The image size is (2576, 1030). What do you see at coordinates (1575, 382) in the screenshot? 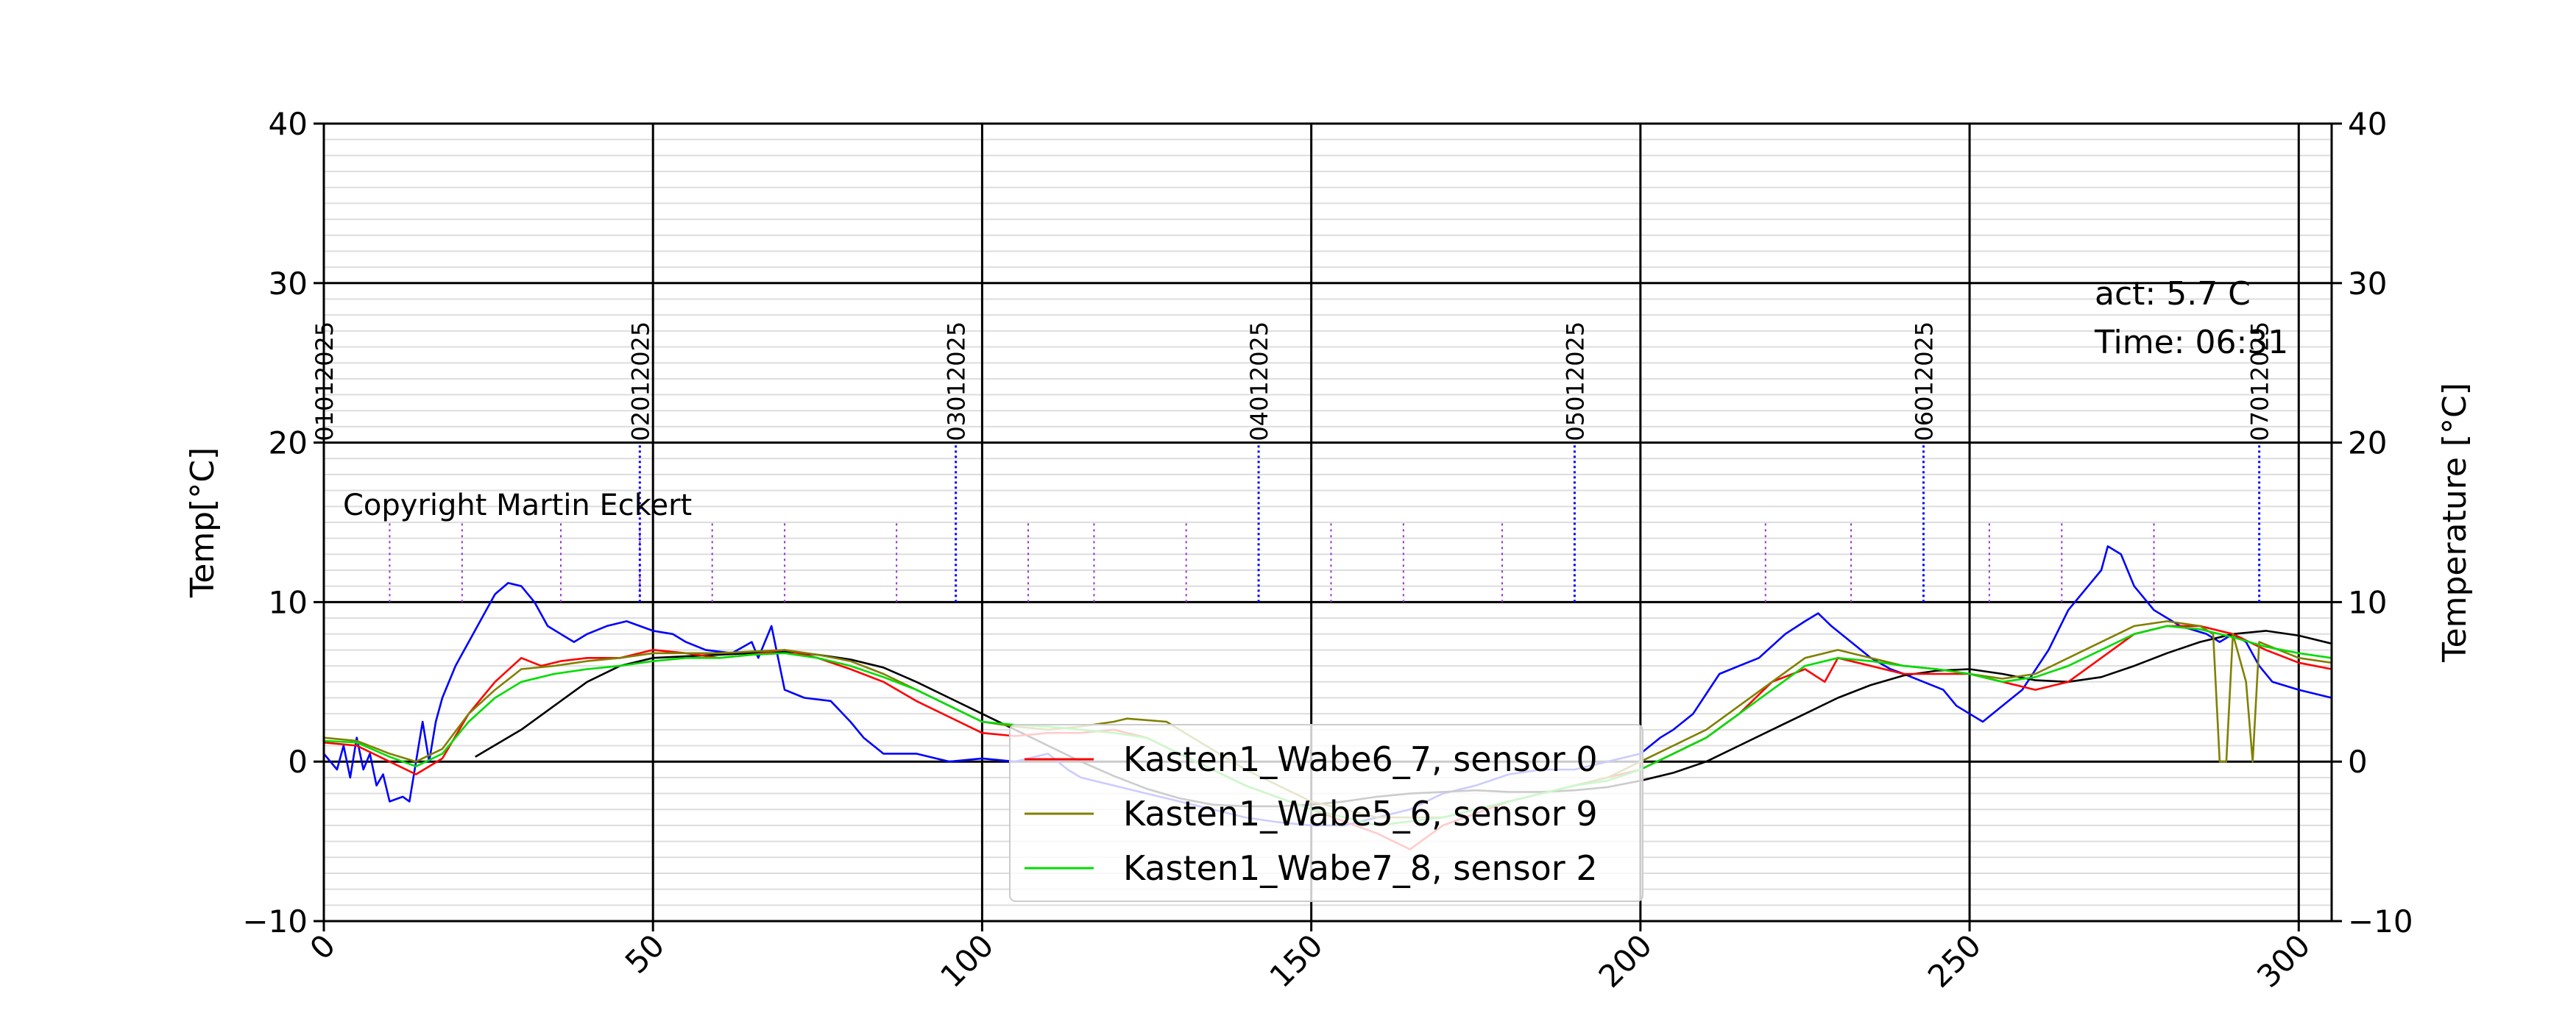
I see `date-marker-label: 05012025` at bounding box center [1575, 382].